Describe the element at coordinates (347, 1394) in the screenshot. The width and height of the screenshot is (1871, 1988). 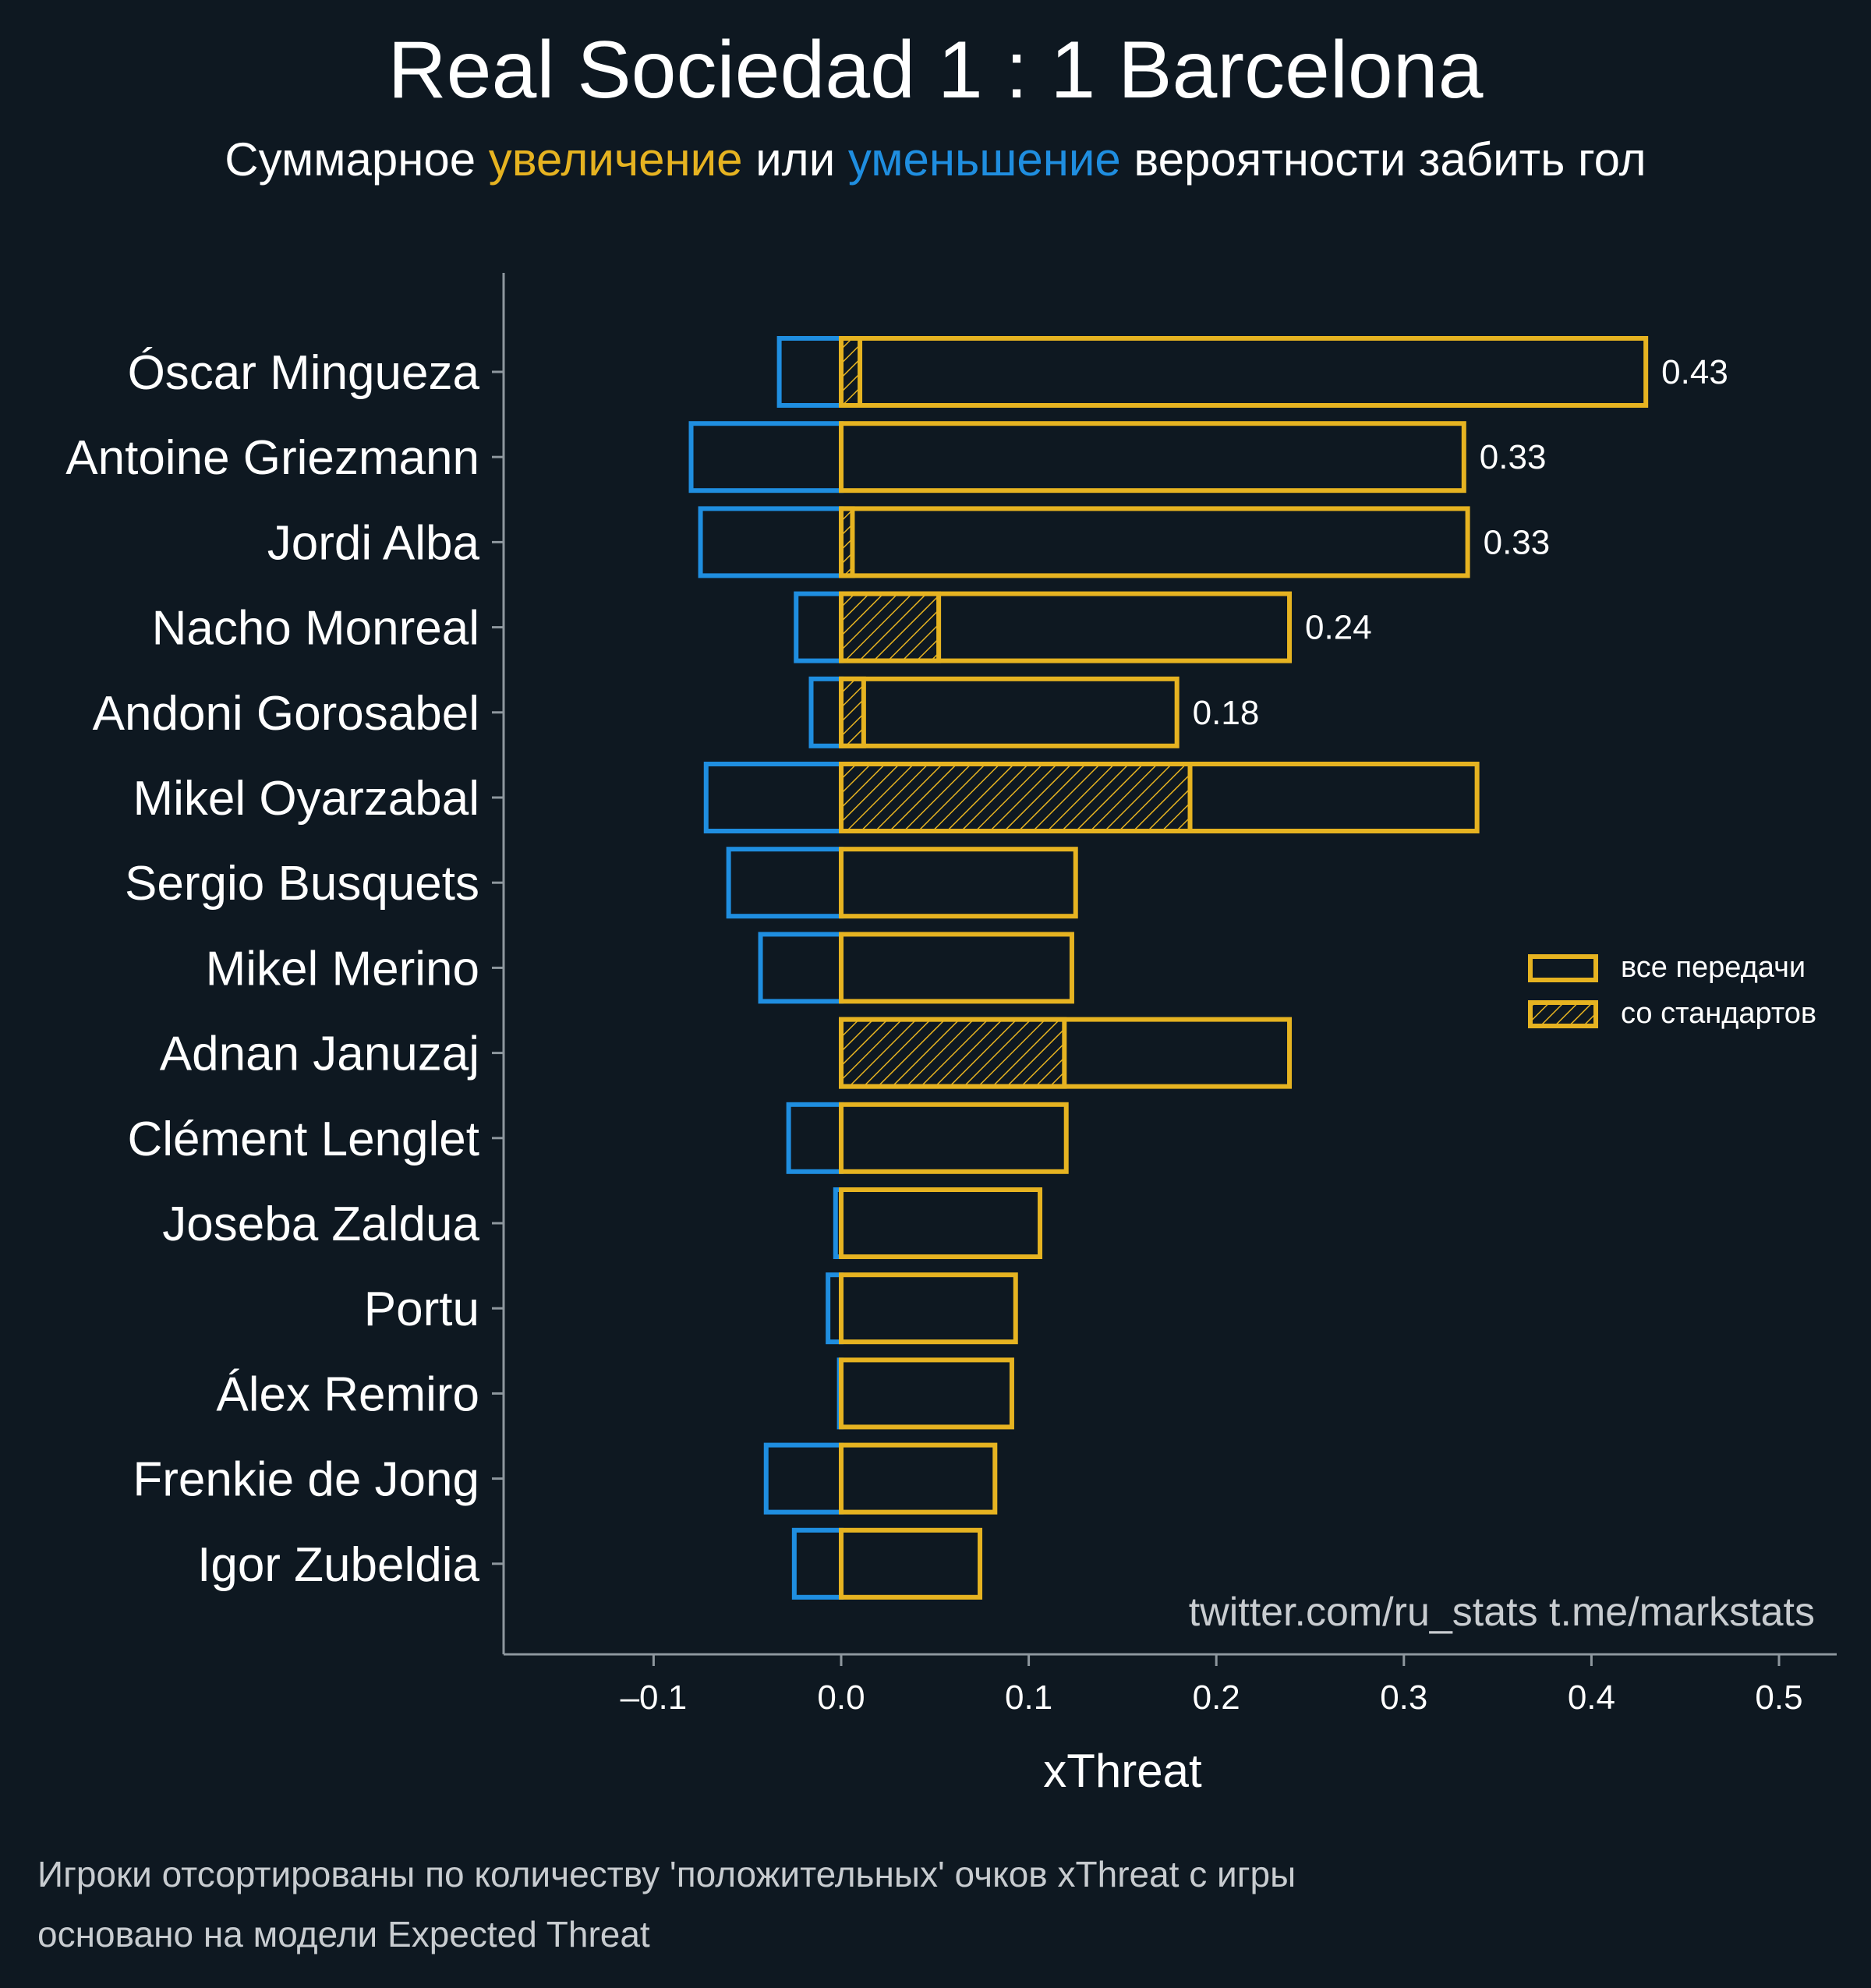
I see `y-tick-label: Álex Remiro` at that location.